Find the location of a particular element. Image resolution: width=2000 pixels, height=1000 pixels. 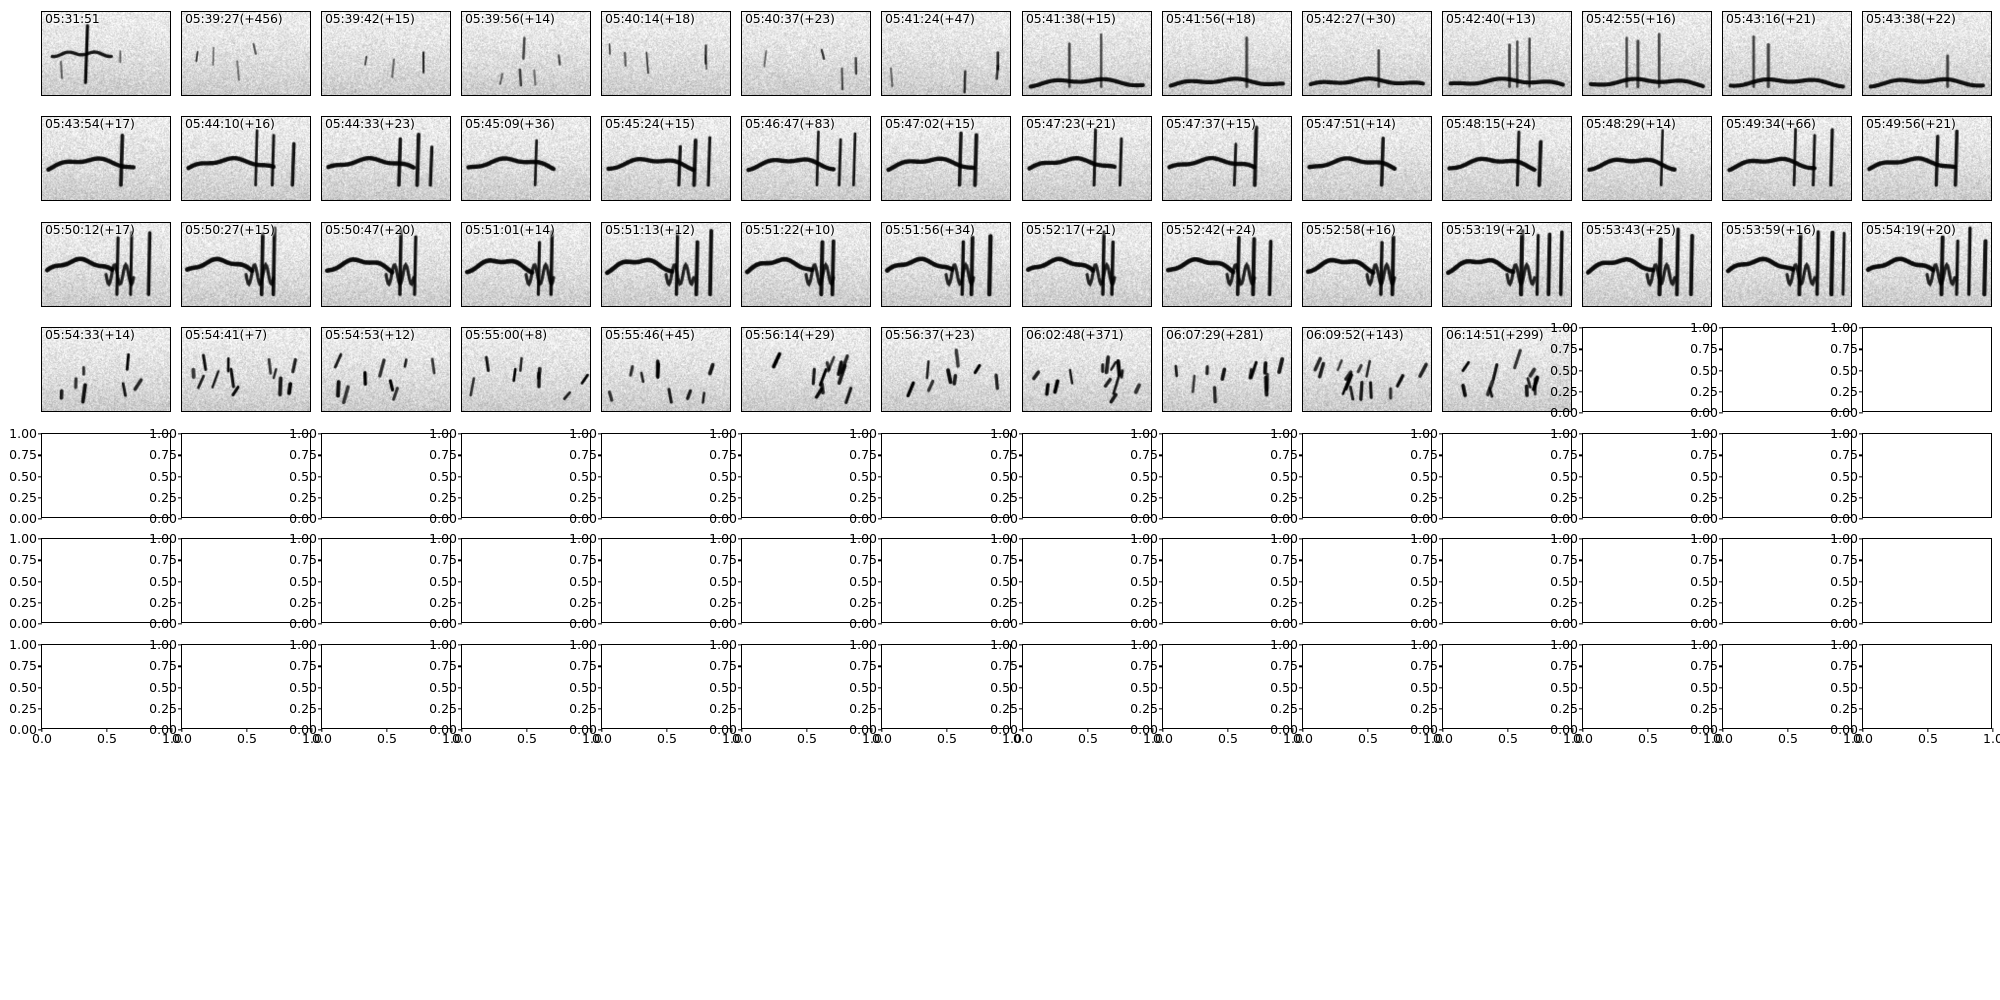

spectrogram-panel: 05:31:51 is located at coordinates (106, 53).